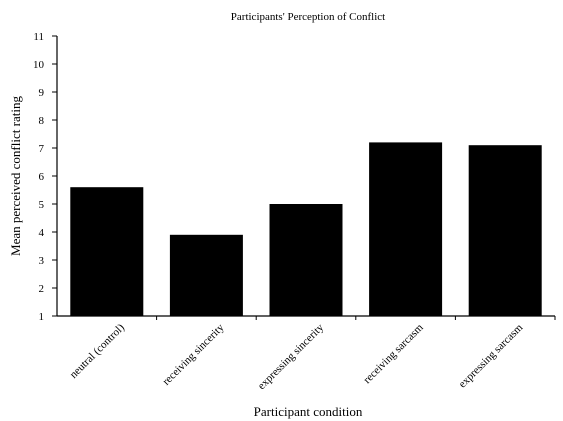 The width and height of the screenshot is (563, 421). I want to click on y-tick-label: 5, so click(42, 205).